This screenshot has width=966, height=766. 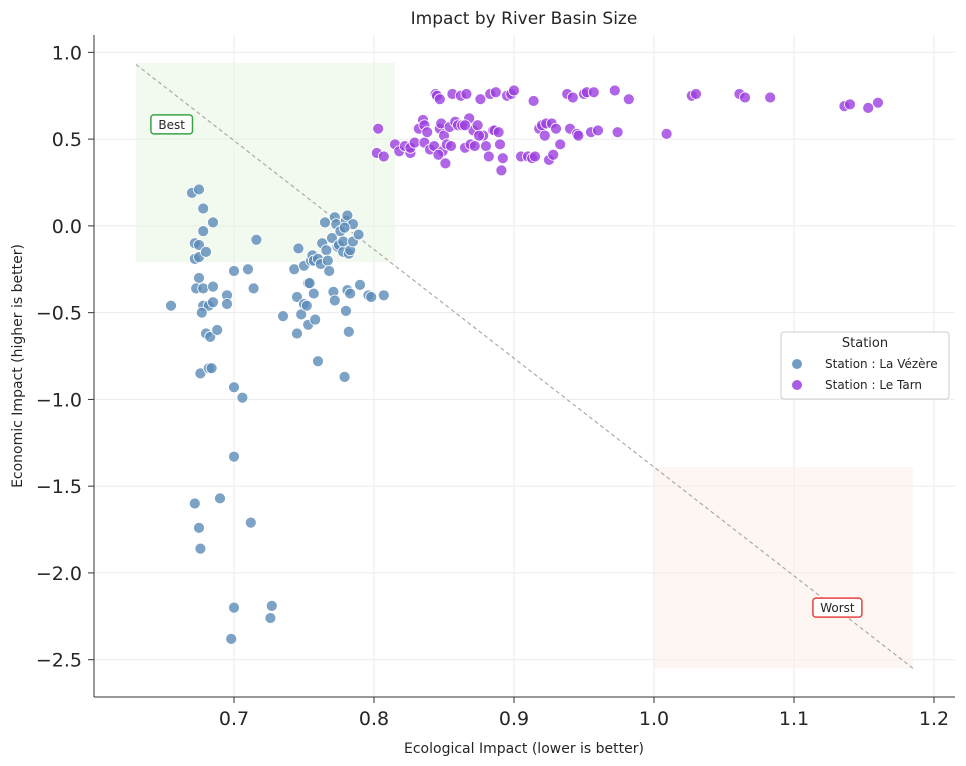 What do you see at coordinates (67, 227) in the screenshot?
I see `y-tick-label-2: 0.0` at bounding box center [67, 227].